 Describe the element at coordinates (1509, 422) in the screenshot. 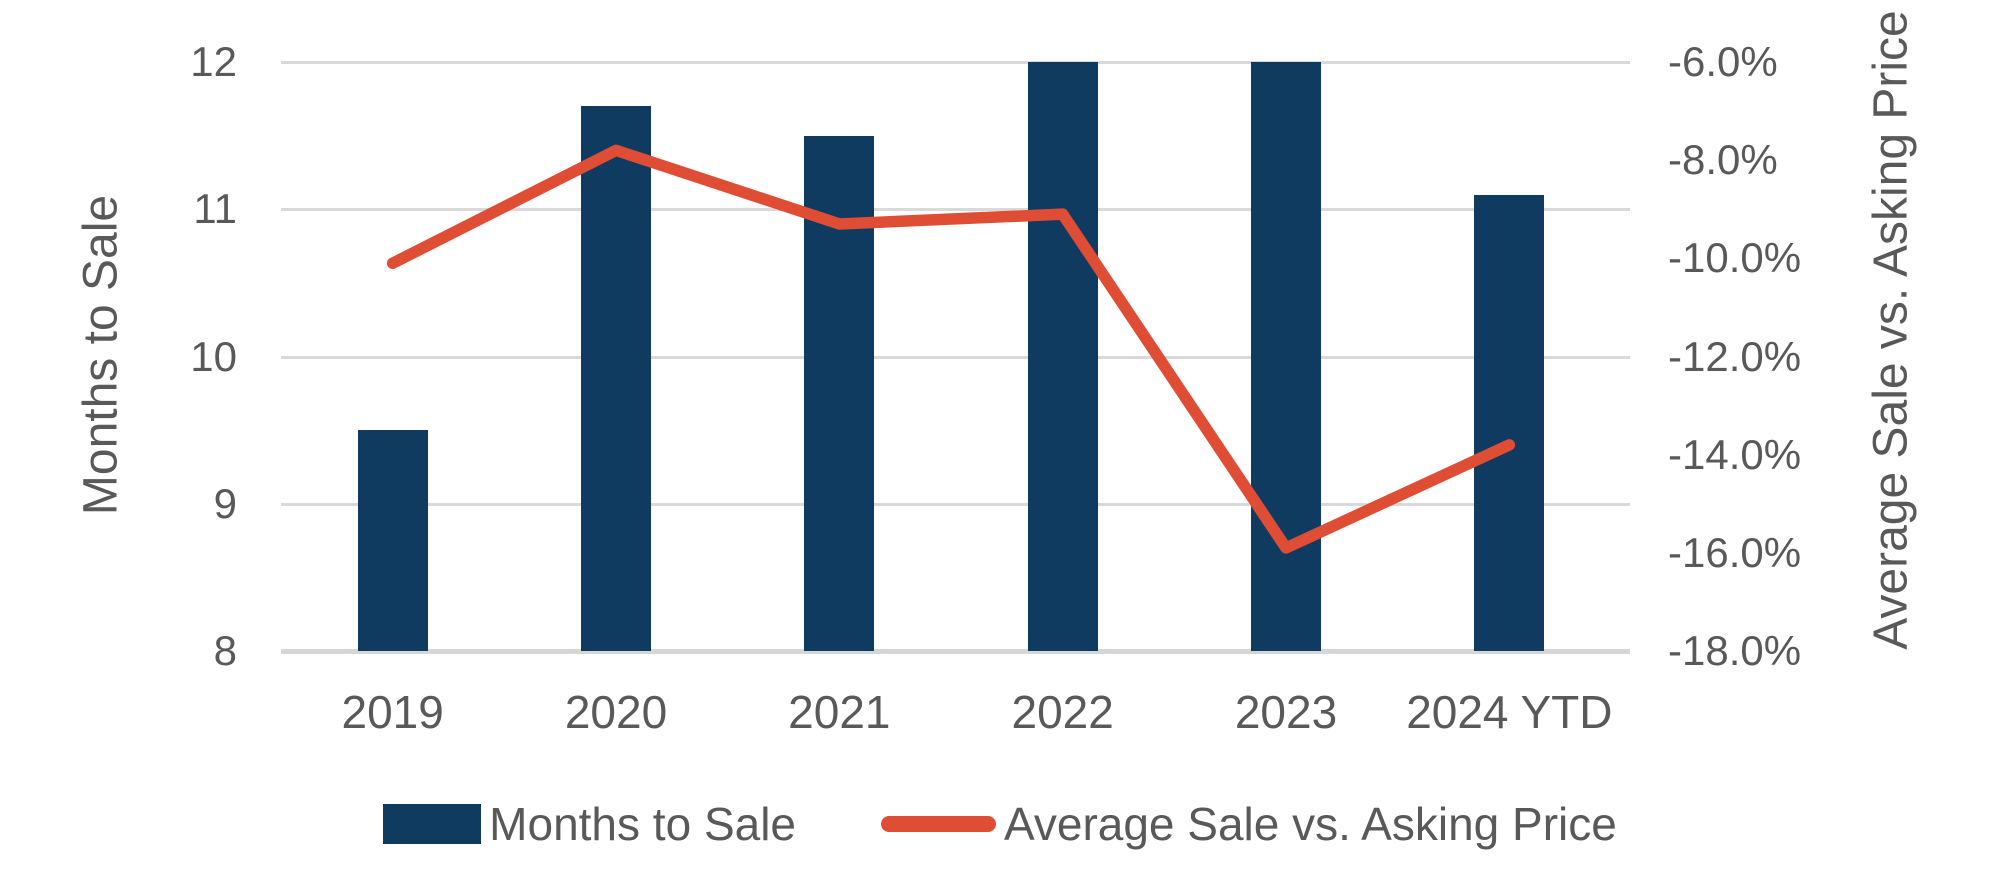

I see `bar-2024 YTD` at that location.